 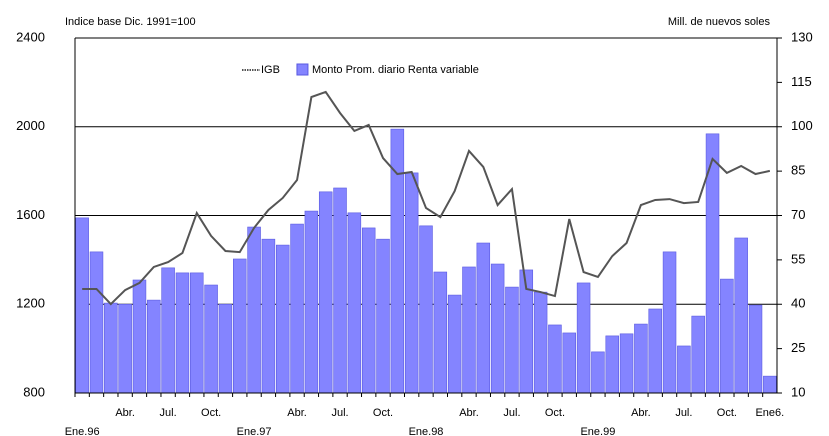 What do you see at coordinates (34, 391) in the screenshot?
I see `y-tick-label: 800` at bounding box center [34, 391].